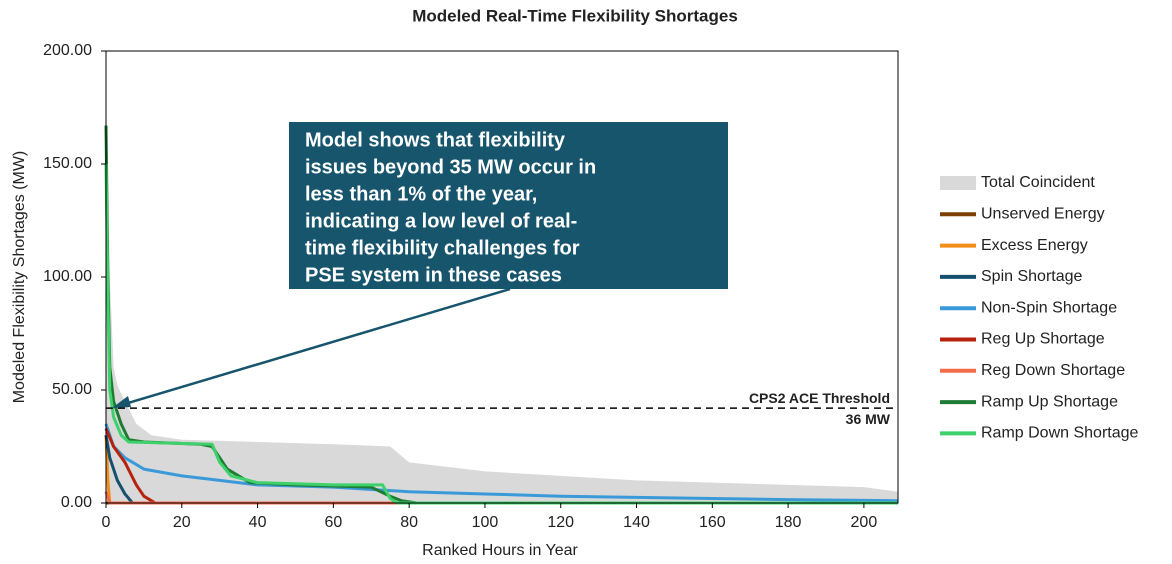 Image resolution: width=1172 pixels, height=564 pixels. Describe the element at coordinates (868, 419) in the screenshot. I see `threshold-sublabel: 36 MW` at that location.